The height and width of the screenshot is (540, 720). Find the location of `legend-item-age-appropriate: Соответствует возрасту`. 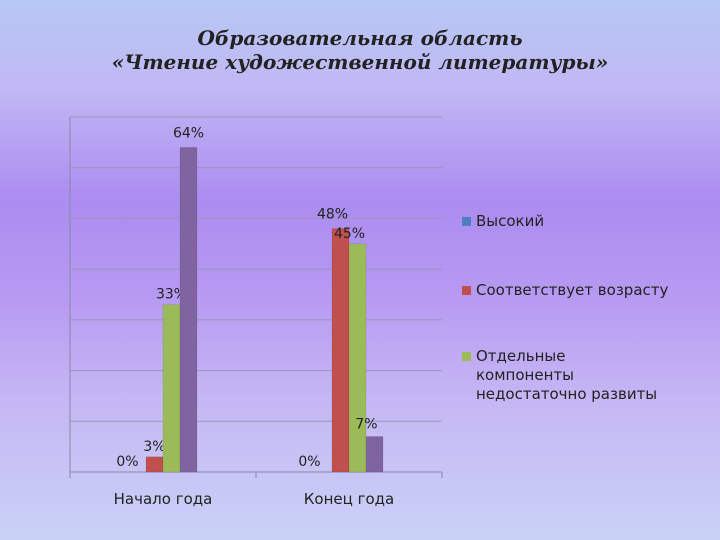

legend-item-age-appropriate: Соответствует возрасту is located at coordinates (569, 290).